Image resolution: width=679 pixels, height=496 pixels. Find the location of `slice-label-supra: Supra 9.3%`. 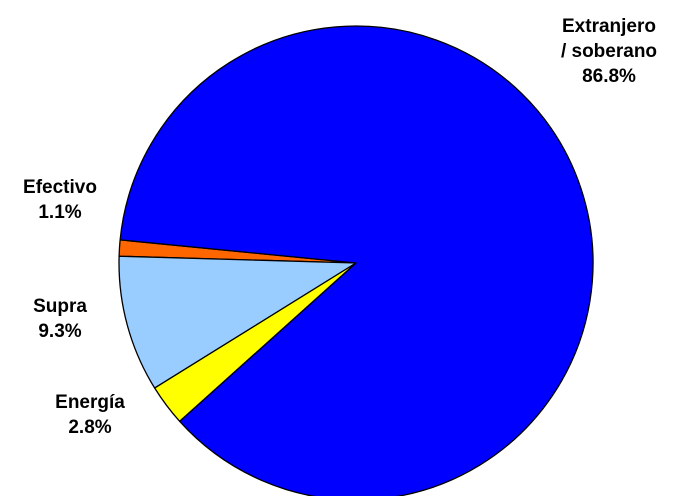

slice-label-supra: Supra 9.3% is located at coordinates (60, 319).